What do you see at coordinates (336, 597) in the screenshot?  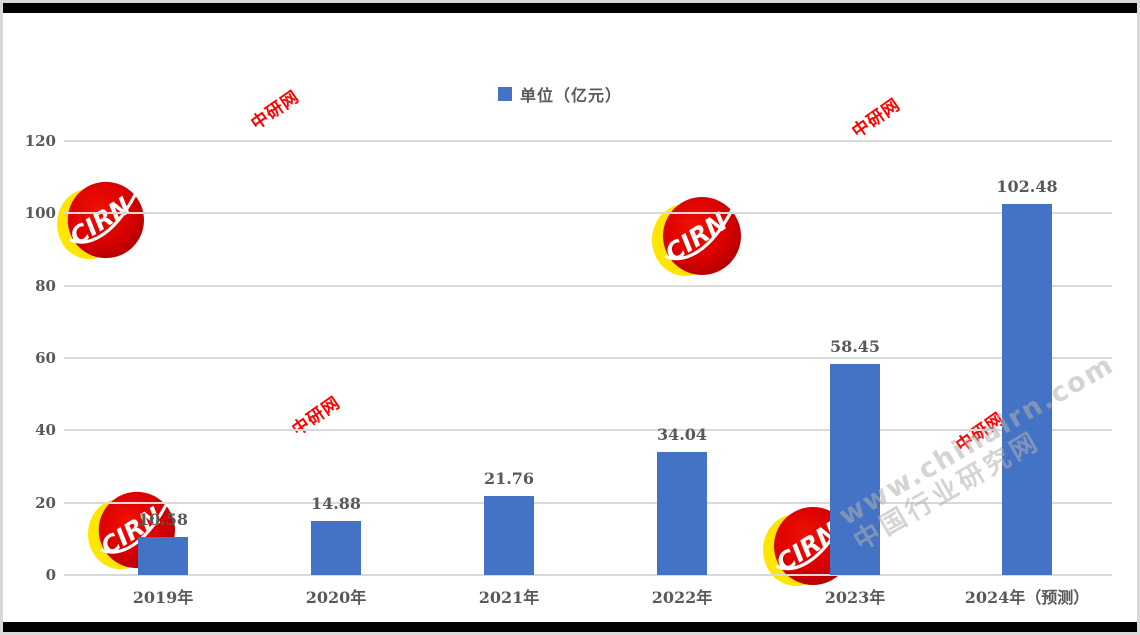 I see `x-axis-category-label: 2020年` at bounding box center [336, 597].